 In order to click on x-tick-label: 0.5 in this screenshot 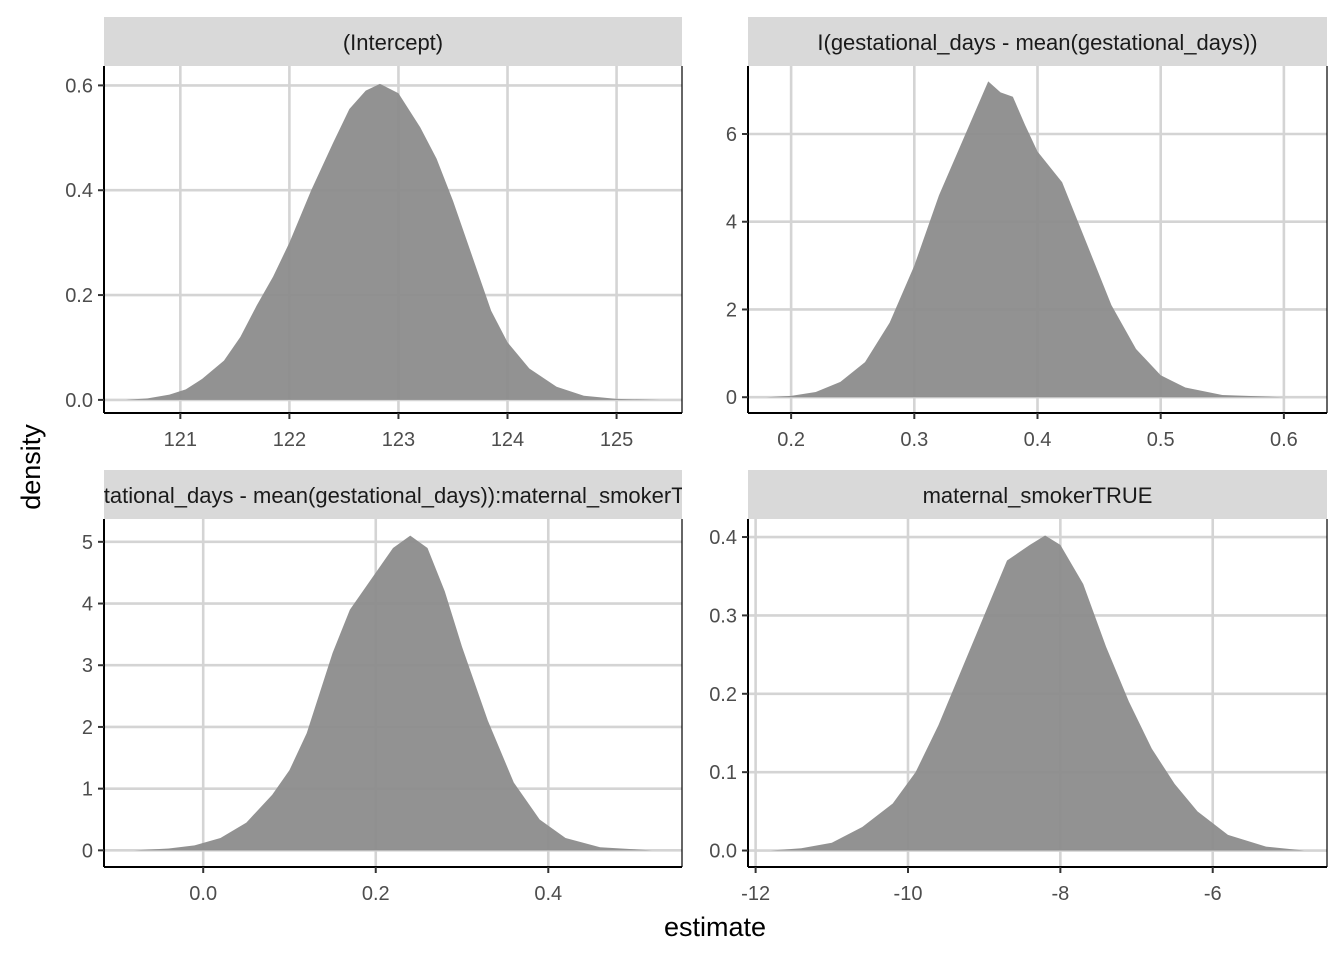, I will do `click(1161, 440)`.